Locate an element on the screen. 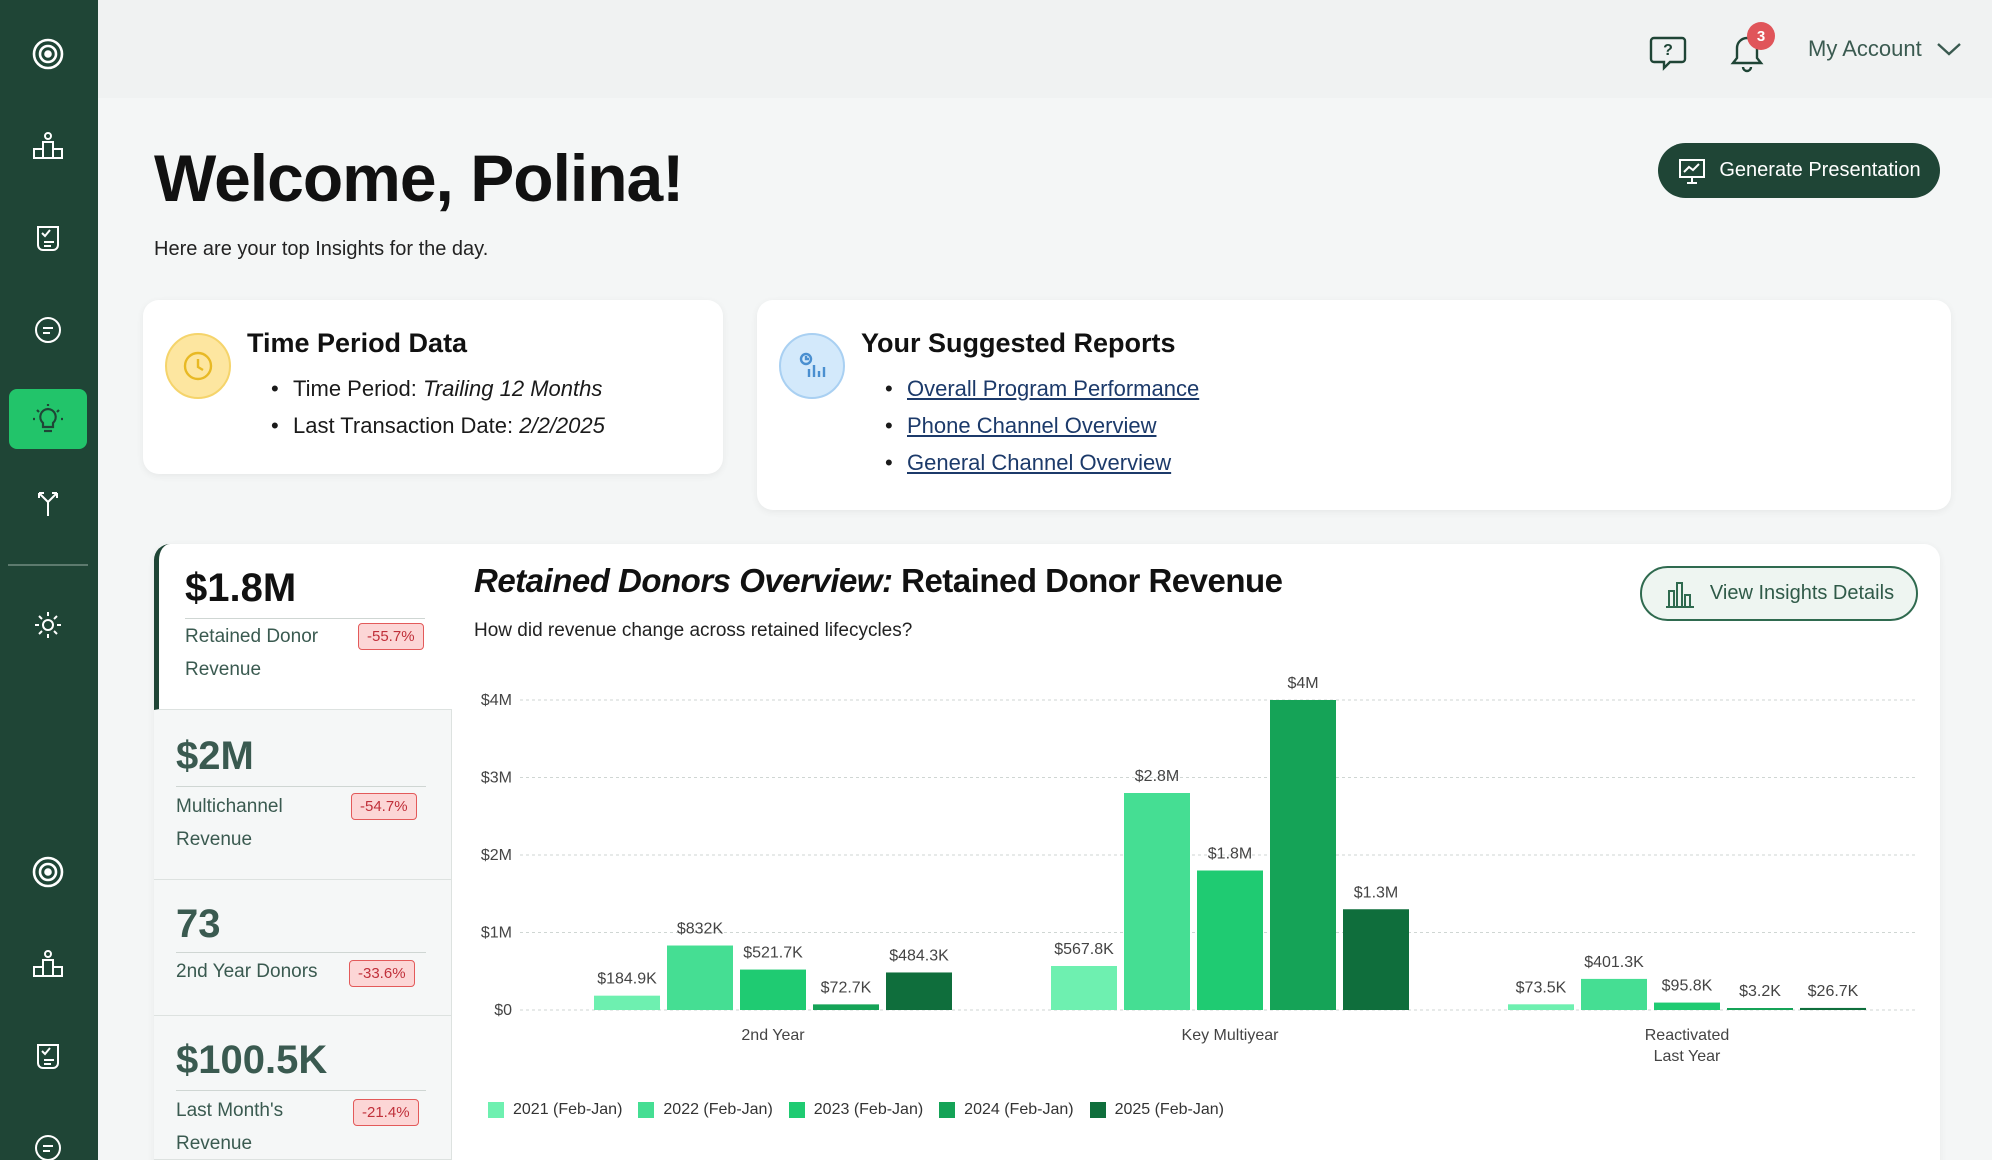  bar-value-label: $4M is located at coordinates (1302, 683).